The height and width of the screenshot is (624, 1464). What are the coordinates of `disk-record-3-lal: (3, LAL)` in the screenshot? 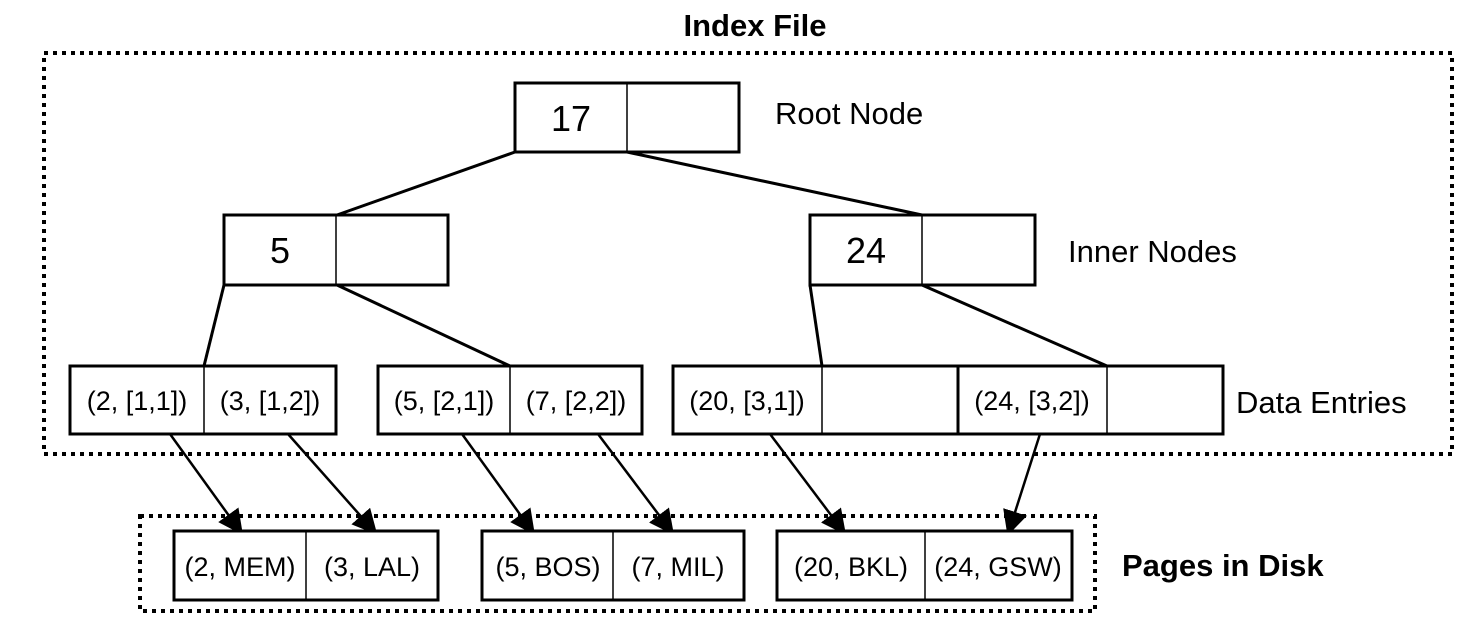 It's located at (372, 567).